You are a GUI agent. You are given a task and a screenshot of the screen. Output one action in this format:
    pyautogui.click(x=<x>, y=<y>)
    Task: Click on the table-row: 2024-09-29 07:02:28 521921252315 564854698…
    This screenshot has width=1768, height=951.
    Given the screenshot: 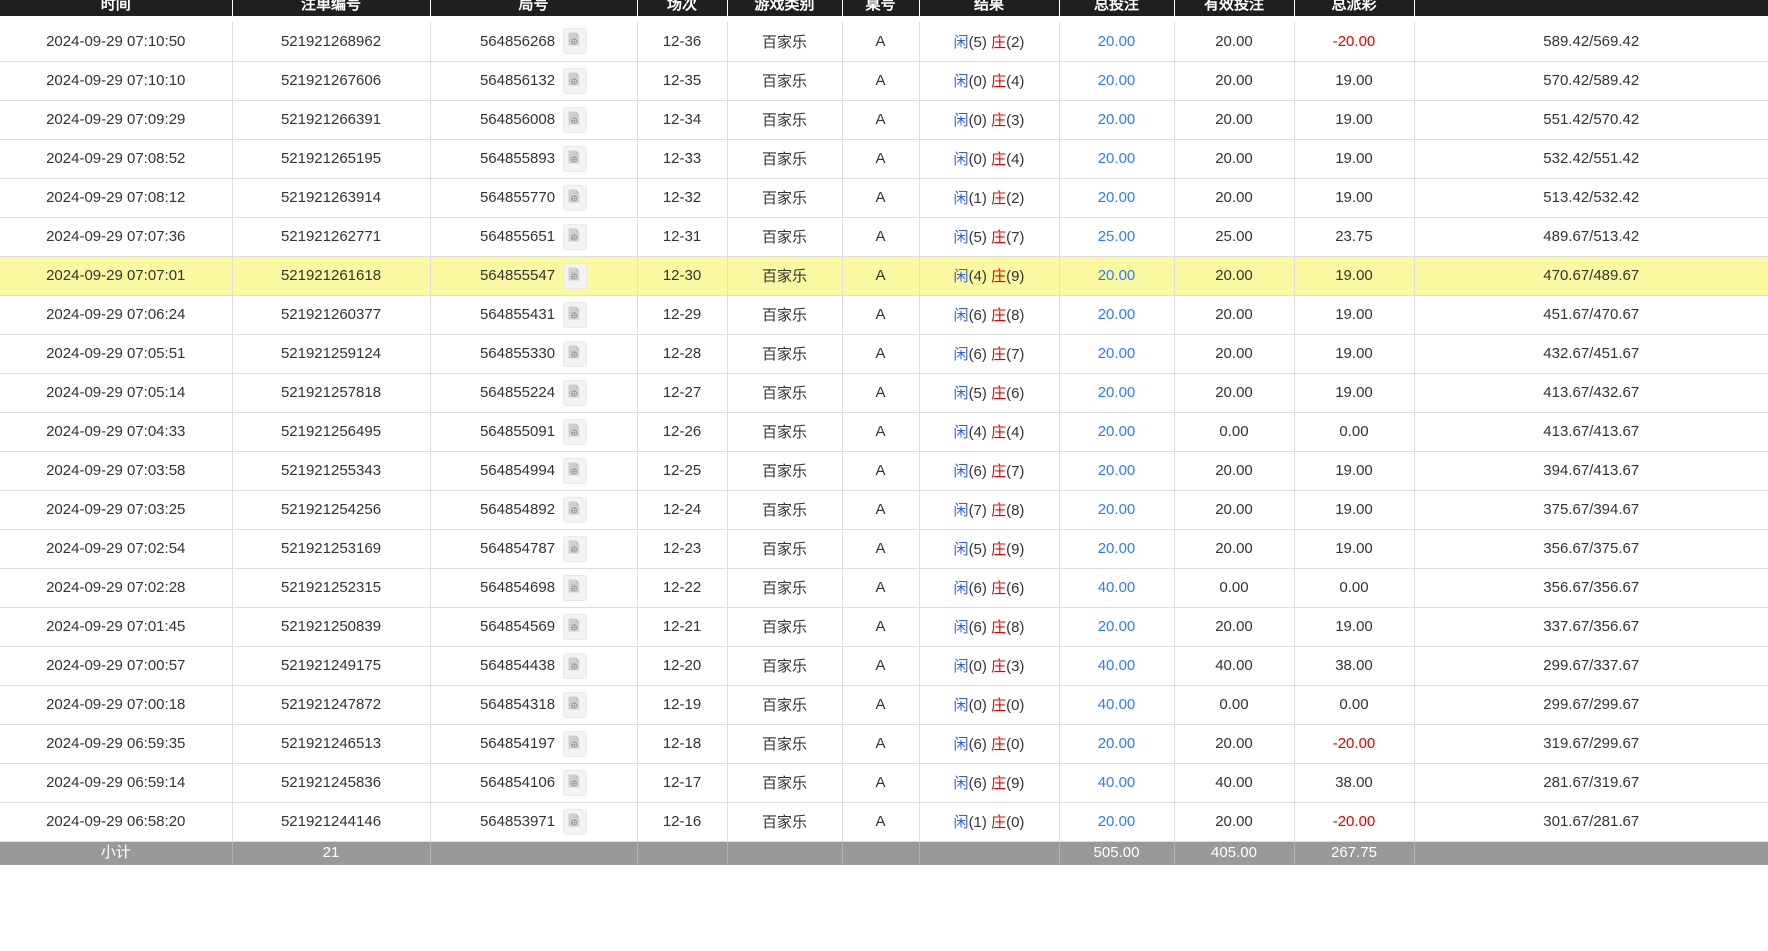 What is the action you would take?
    pyautogui.click(x=884, y=588)
    